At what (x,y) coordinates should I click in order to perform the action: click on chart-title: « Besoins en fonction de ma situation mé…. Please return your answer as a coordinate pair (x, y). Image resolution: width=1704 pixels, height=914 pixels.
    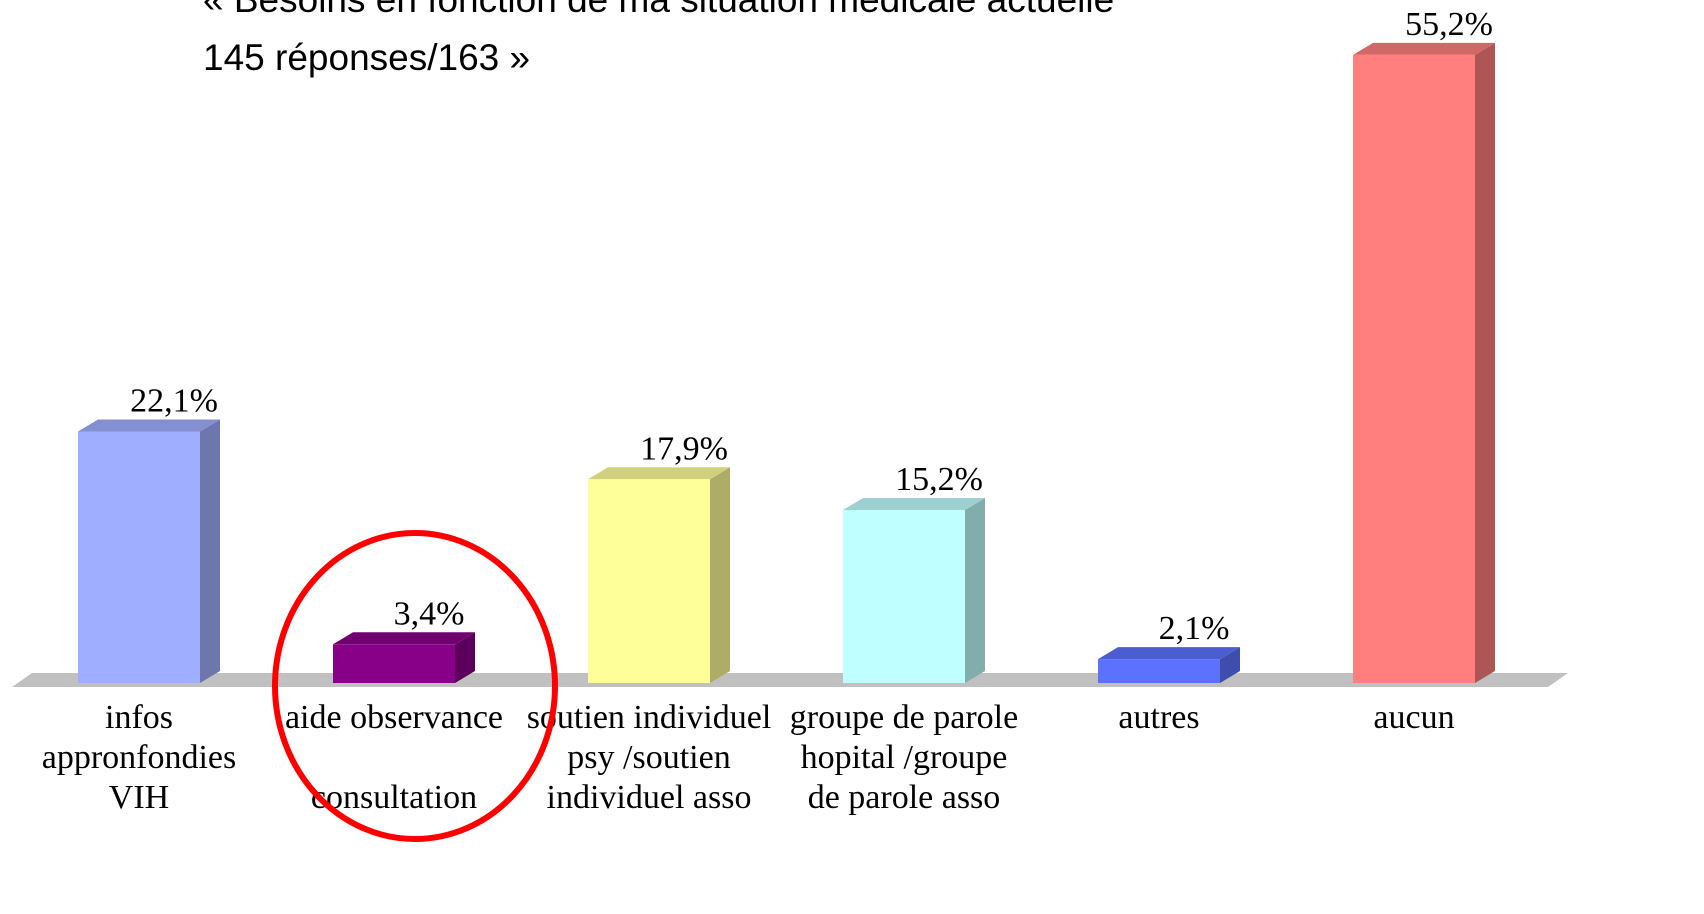
    Looking at the image, I should click on (658, 10).